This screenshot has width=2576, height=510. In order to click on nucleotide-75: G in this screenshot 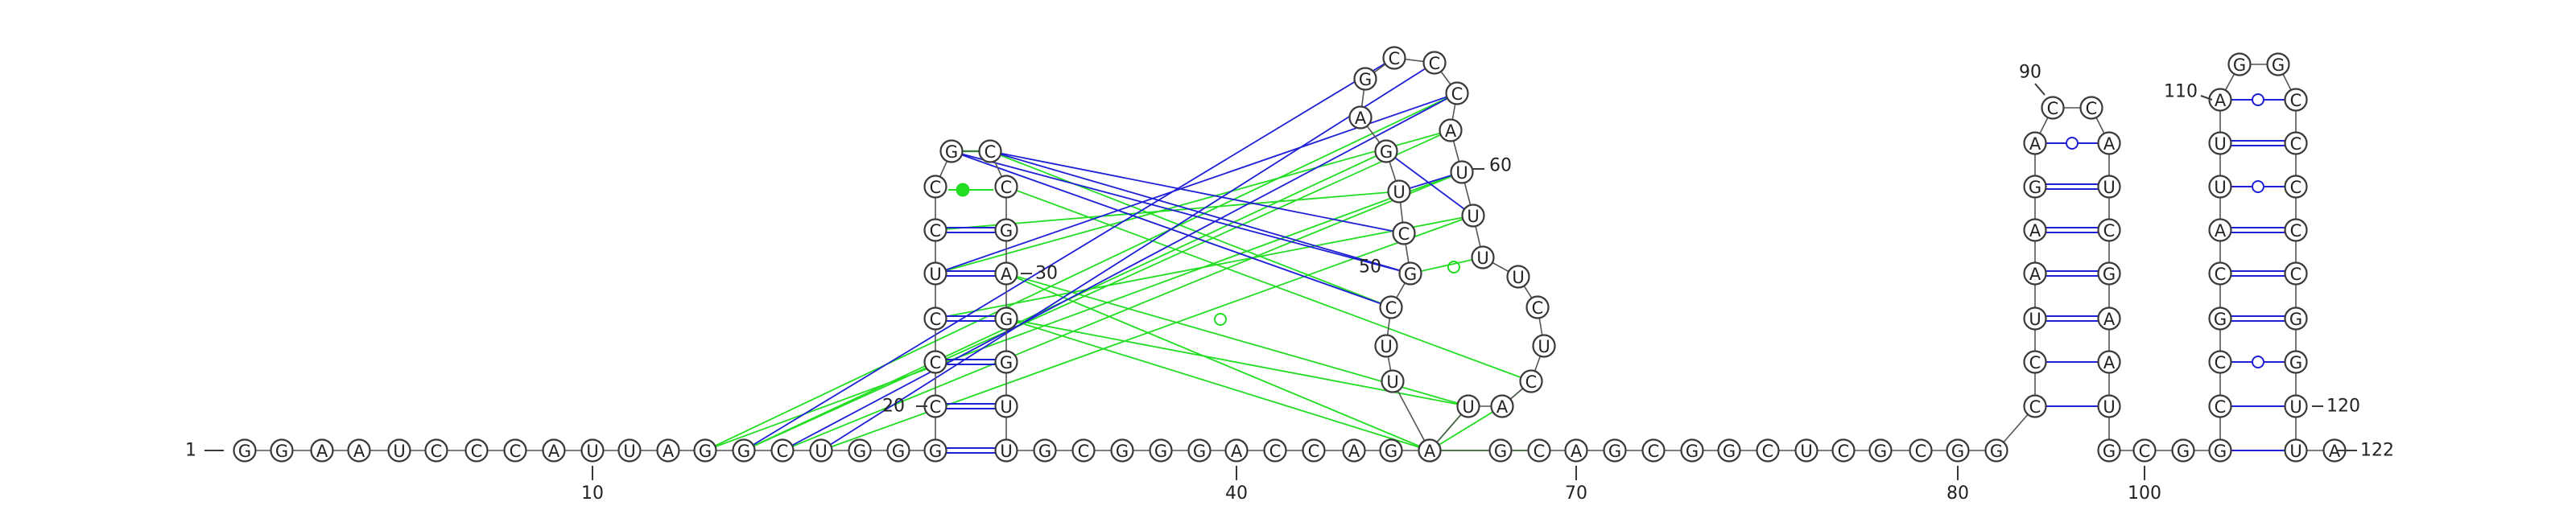, I will do `click(1729, 450)`.